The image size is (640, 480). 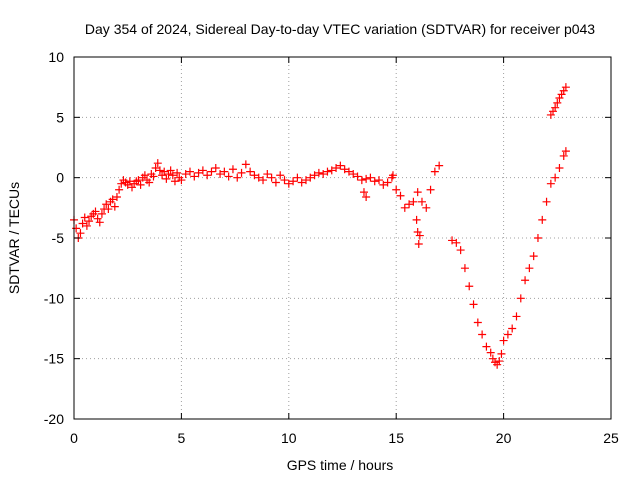 What do you see at coordinates (74, 438) in the screenshot?
I see `x-tick-label: 0` at bounding box center [74, 438].